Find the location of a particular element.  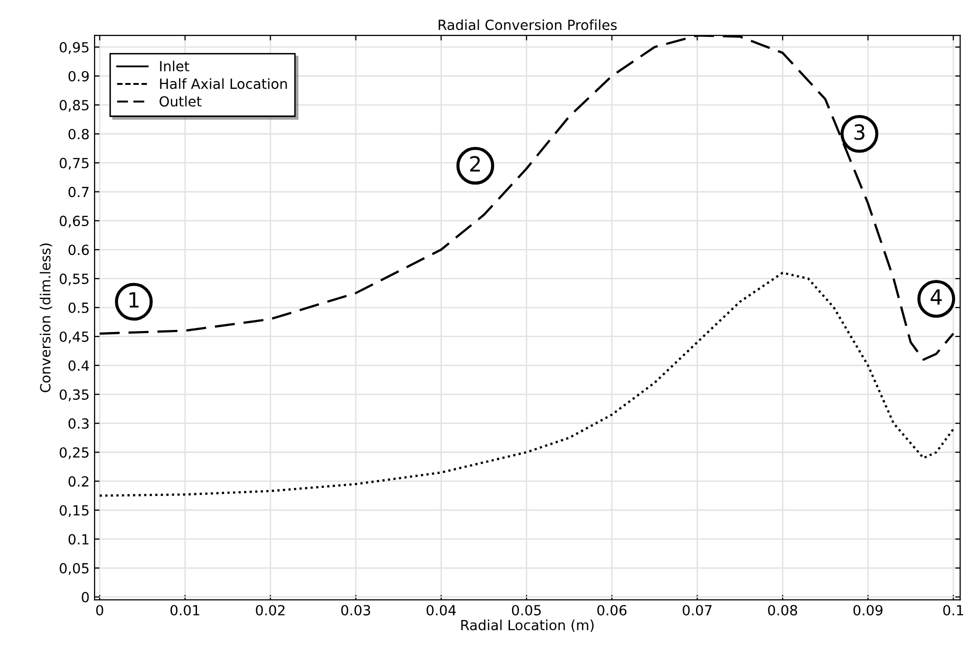

y-tick-label: 0.9 is located at coordinates (78, 76).